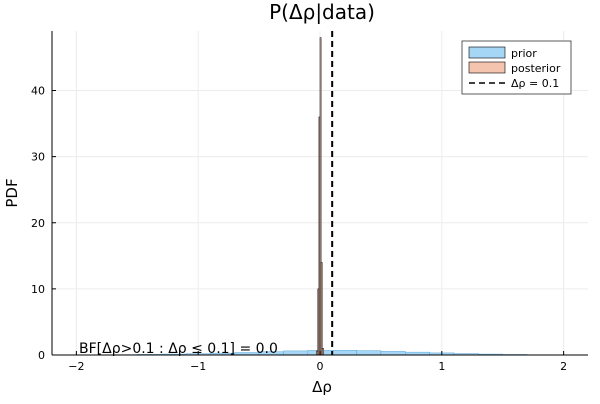  Describe the element at coordinates (38, 157) in the screenshot. I see `y-tick-label: 30` at that location.